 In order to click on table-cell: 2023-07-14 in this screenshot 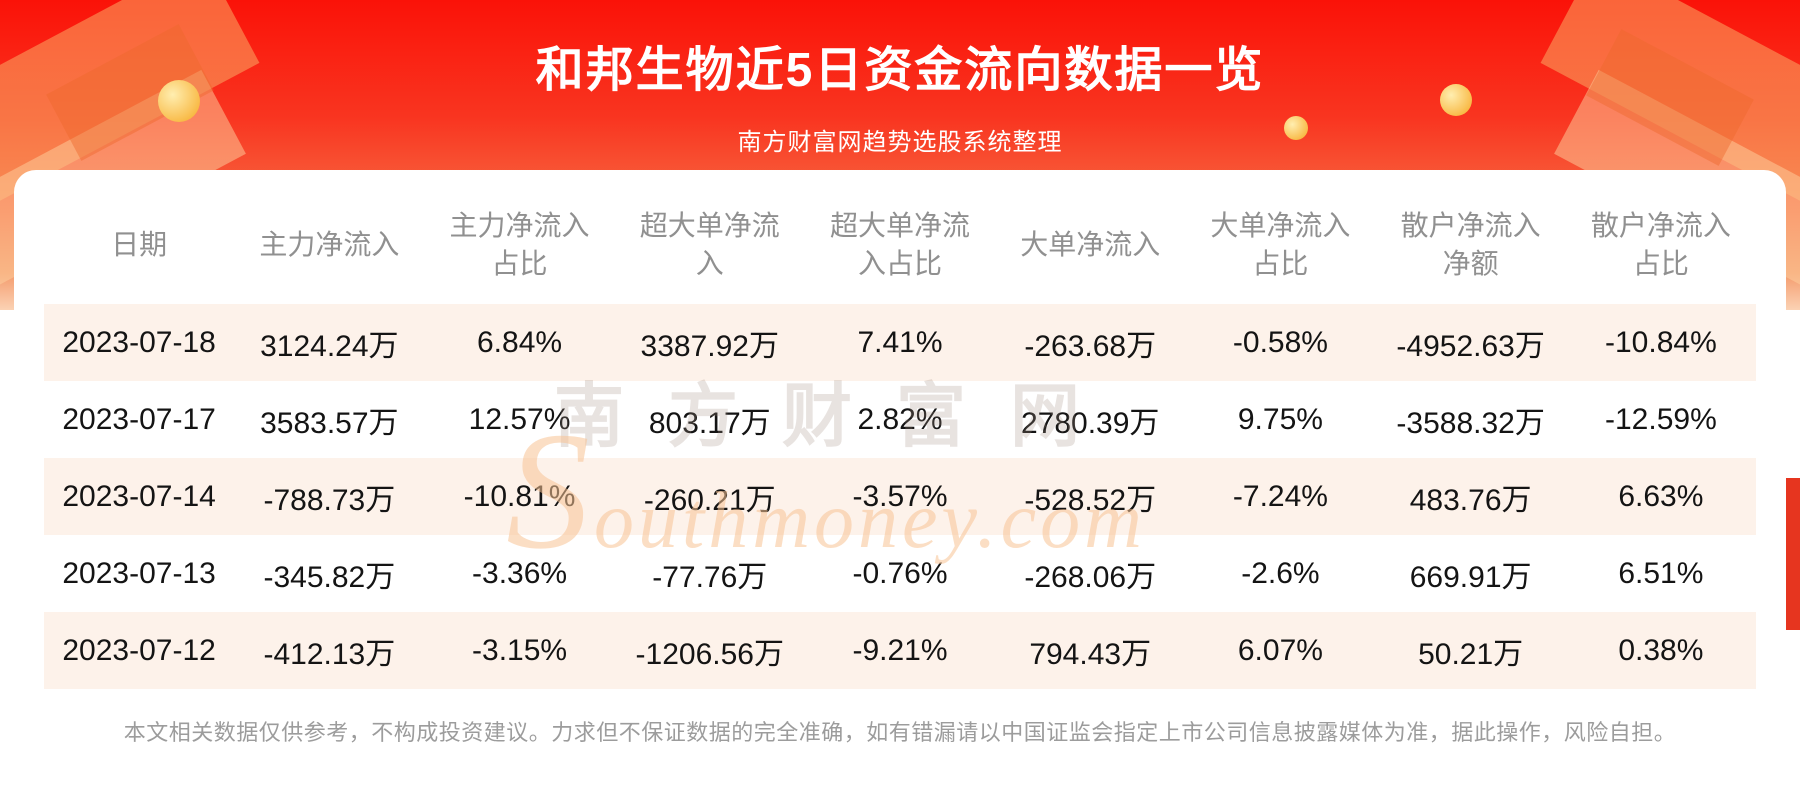, I will do `click(139, 496)`.